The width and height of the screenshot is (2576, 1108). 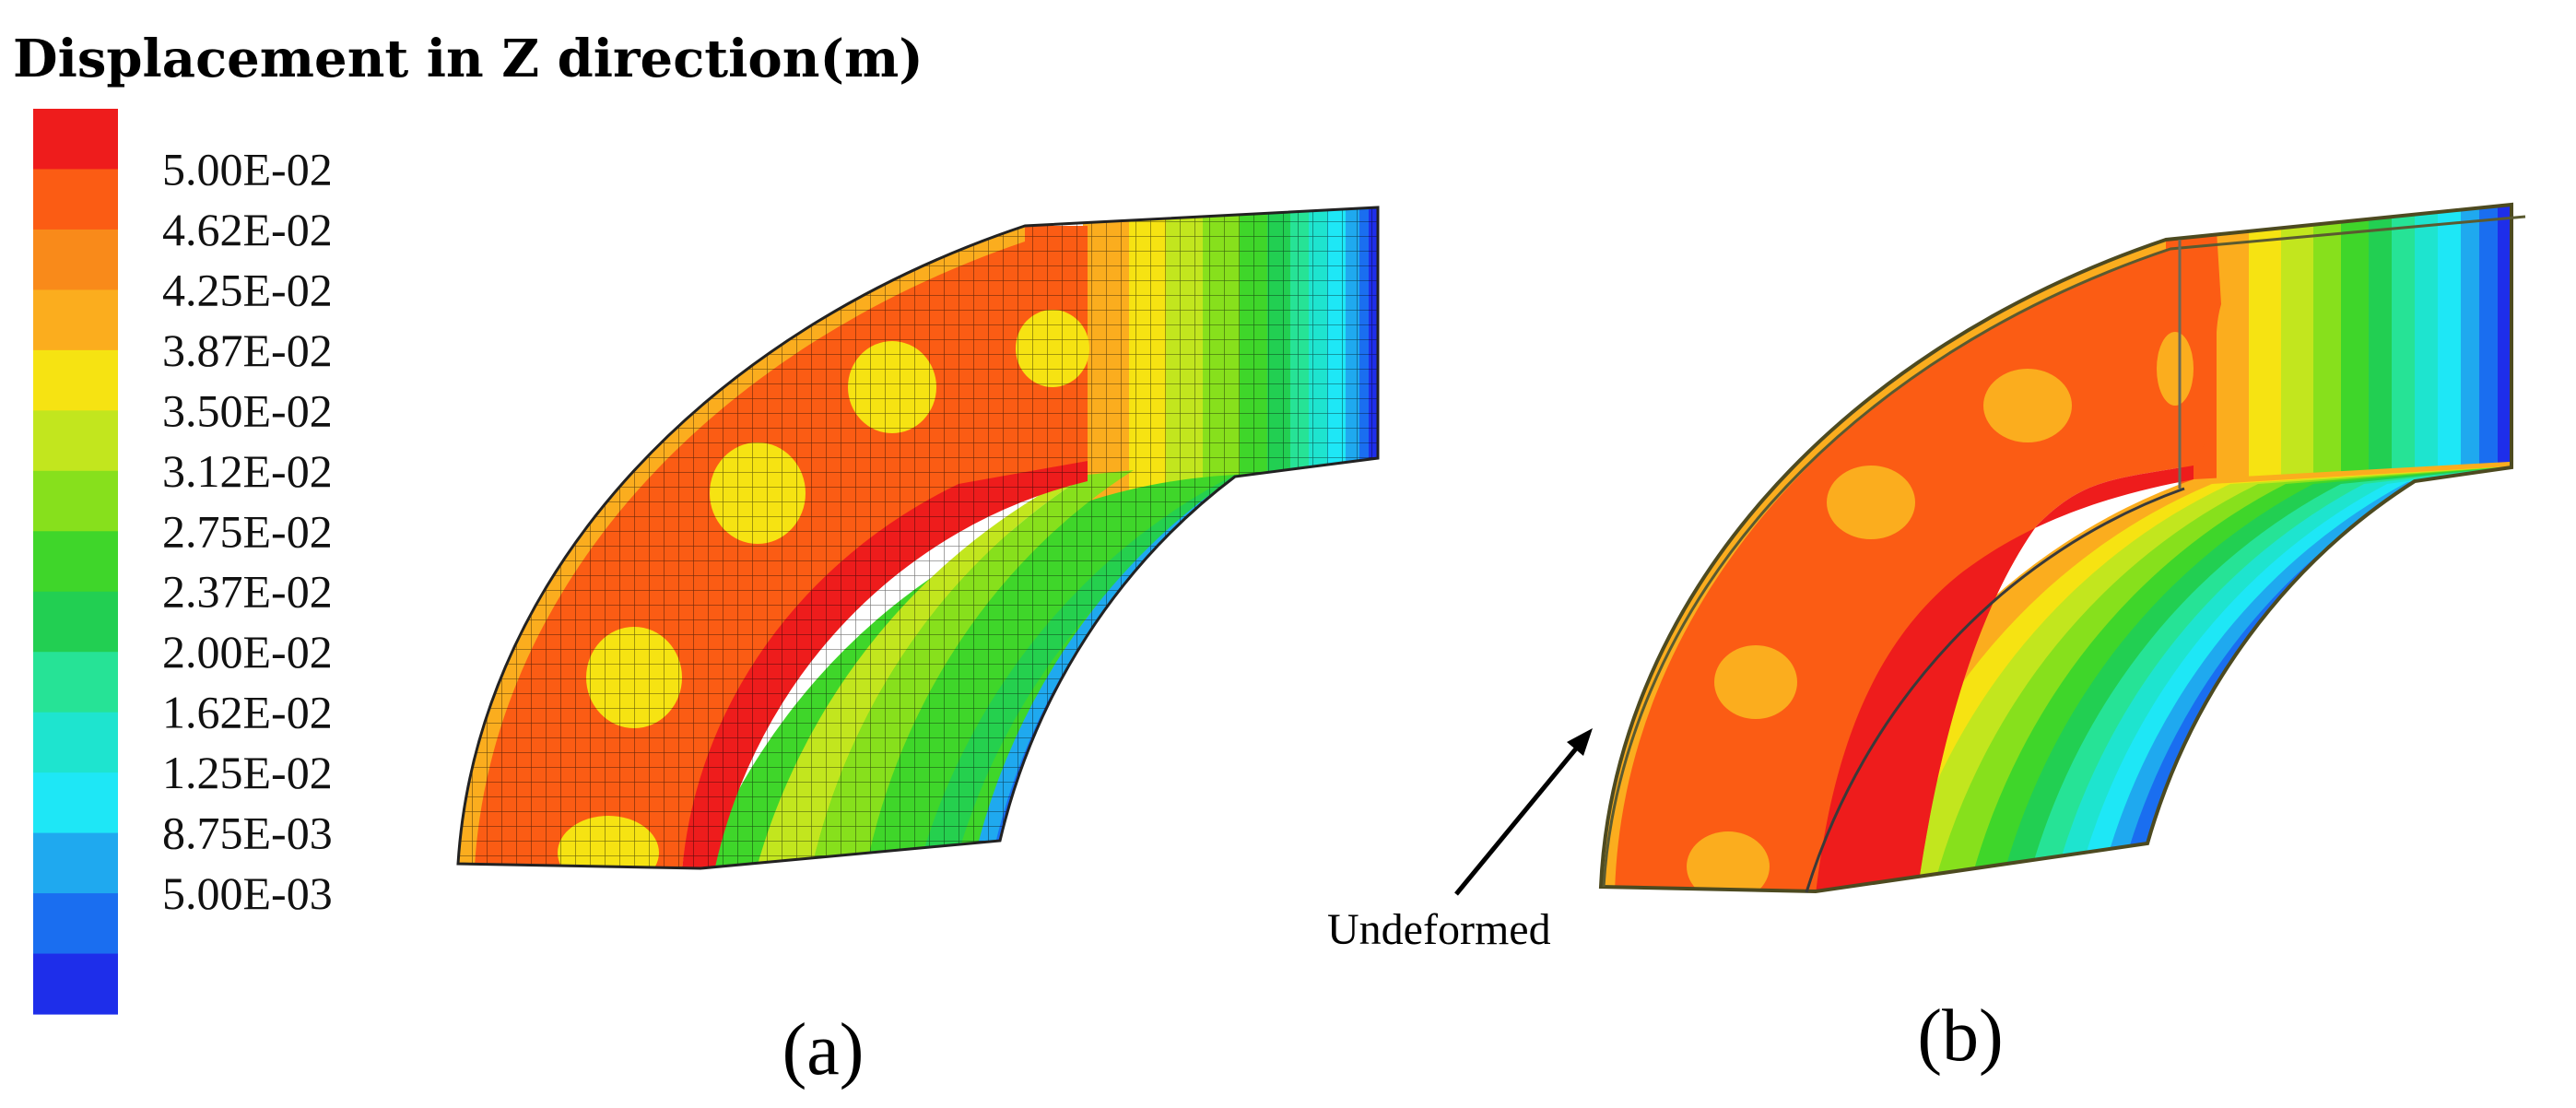 What do you see at coordinates (247, 893) in the screenshot?
I see `legend-label: 5.00E-03` at bounding box center [247, 893].